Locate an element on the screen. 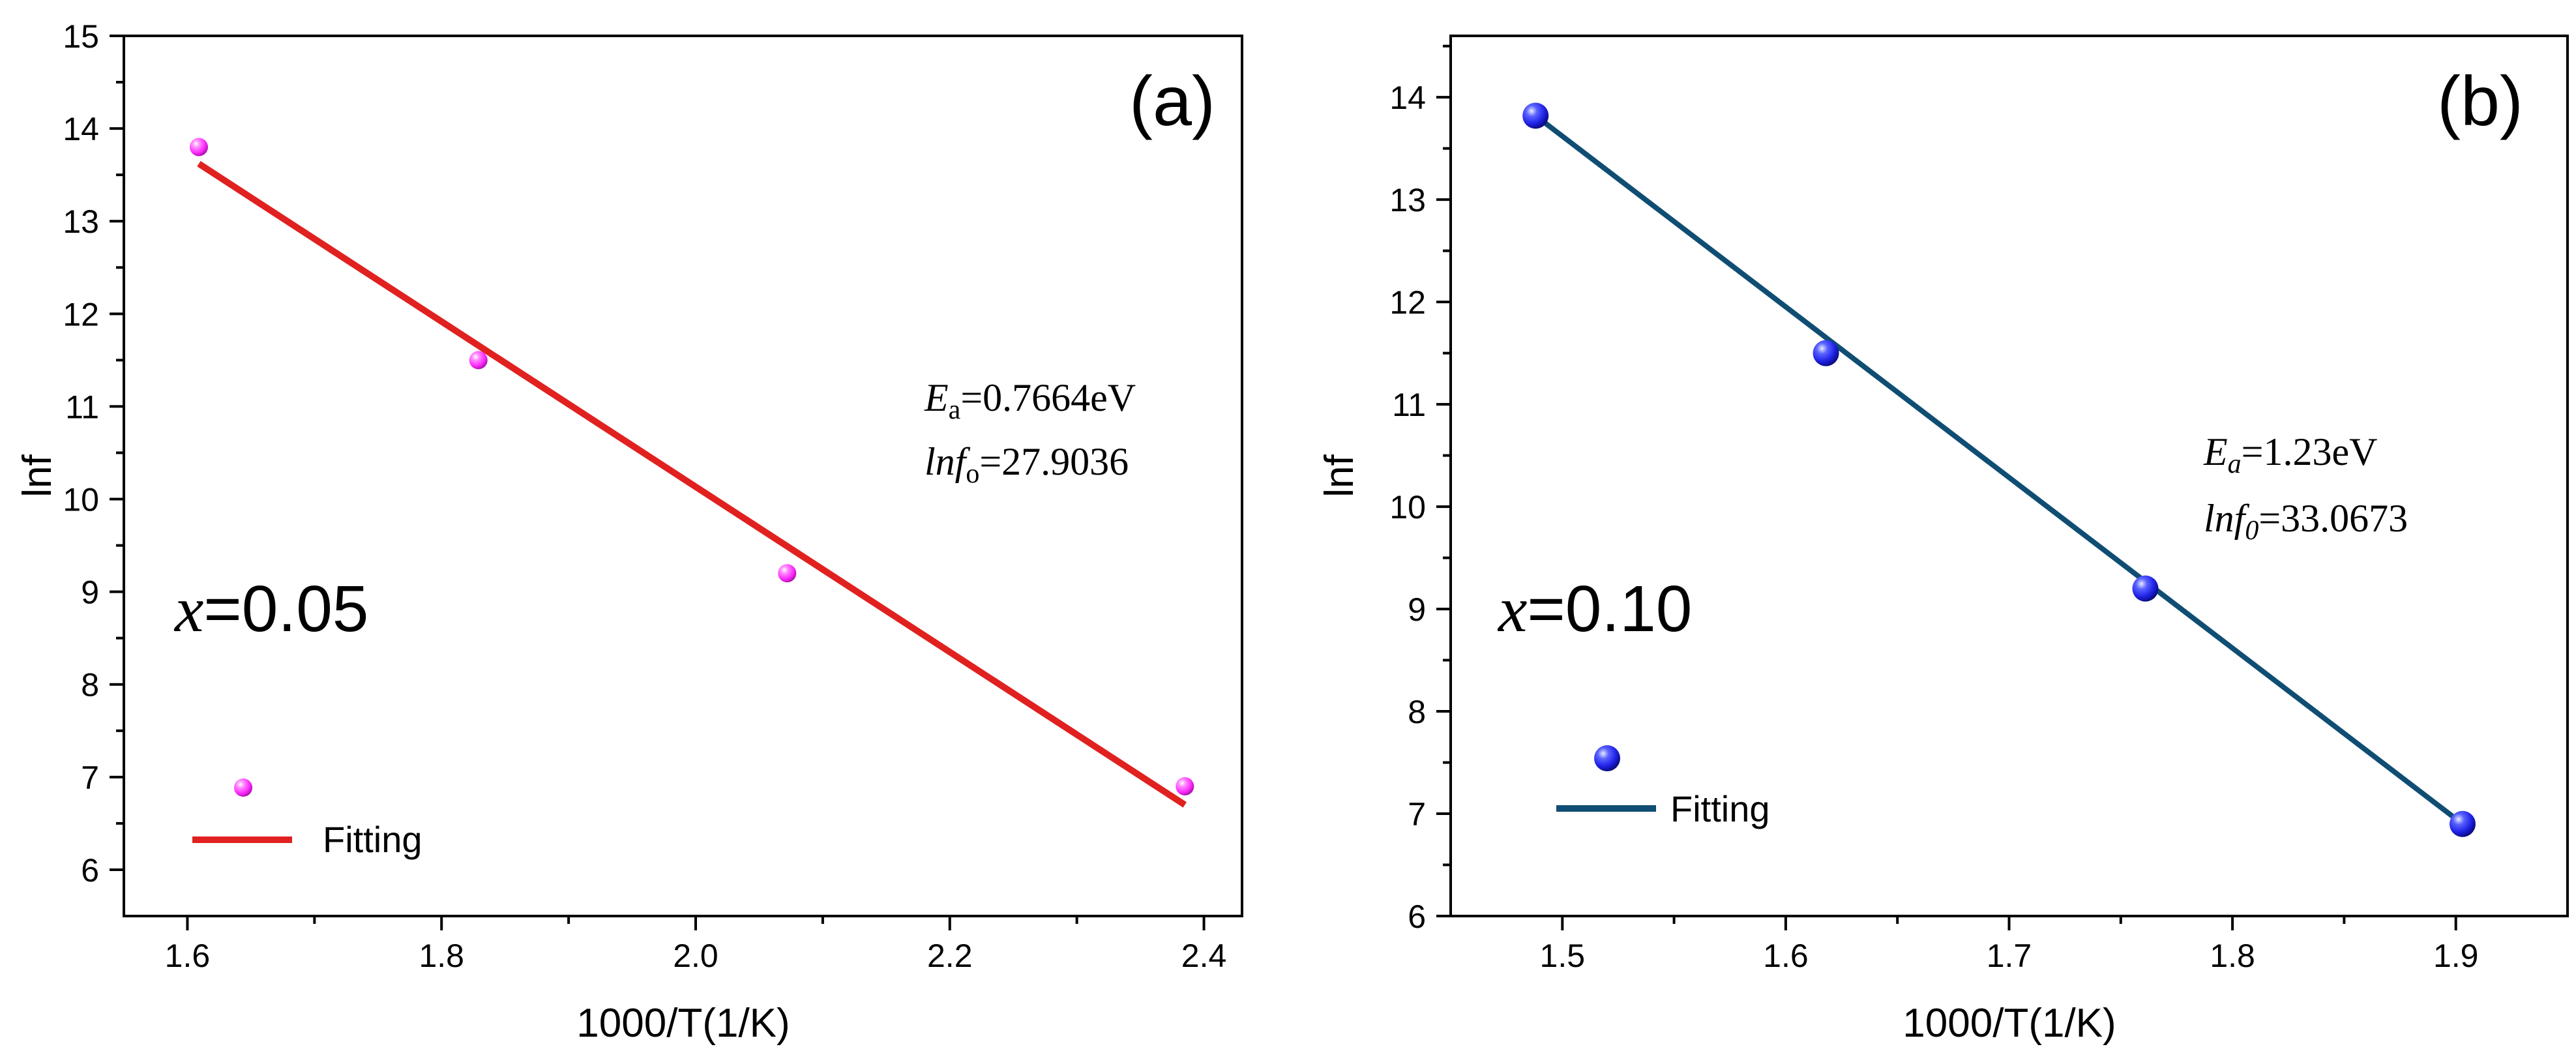 The width and height of the screenshot is (2576, 1051). panel-a-x-axis-title: 1000/T(1/K) is located at coordinates (683, 1024).